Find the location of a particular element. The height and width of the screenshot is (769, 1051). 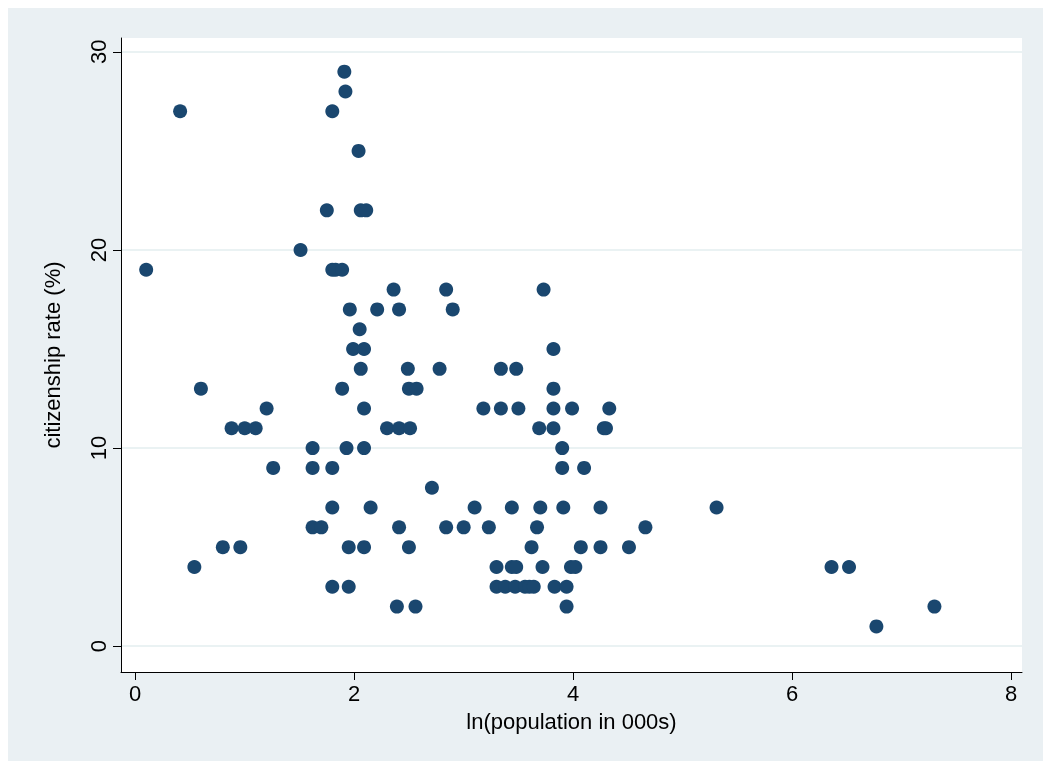

x-tick-label: 6 is located at coordinates (792, 693).